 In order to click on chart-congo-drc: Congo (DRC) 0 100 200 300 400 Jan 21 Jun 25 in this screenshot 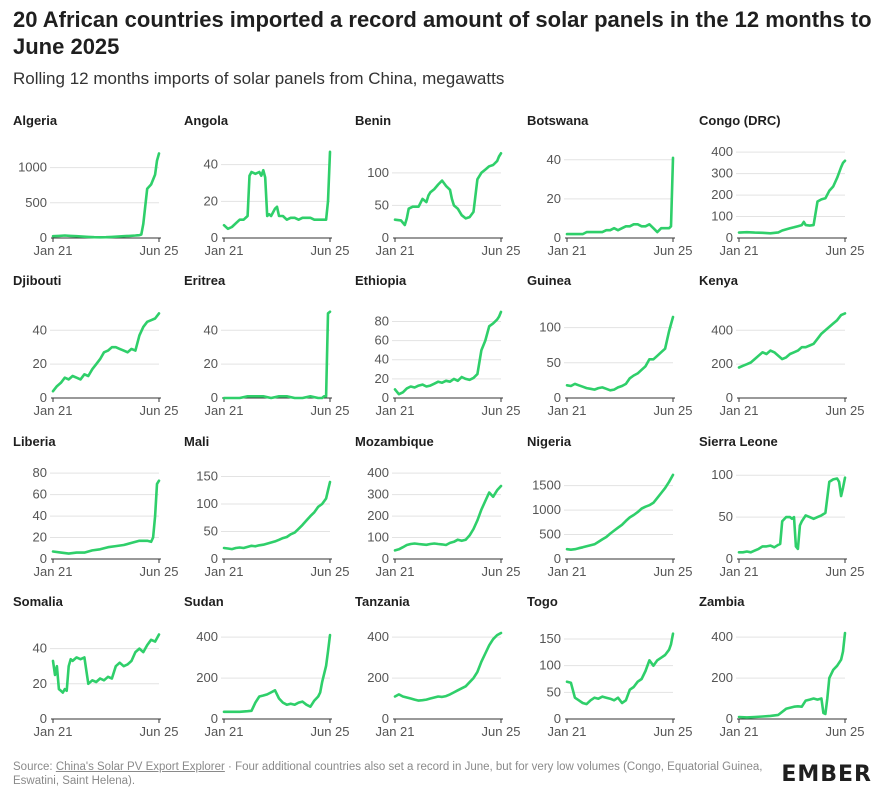, I will do `click(782, 185)`.